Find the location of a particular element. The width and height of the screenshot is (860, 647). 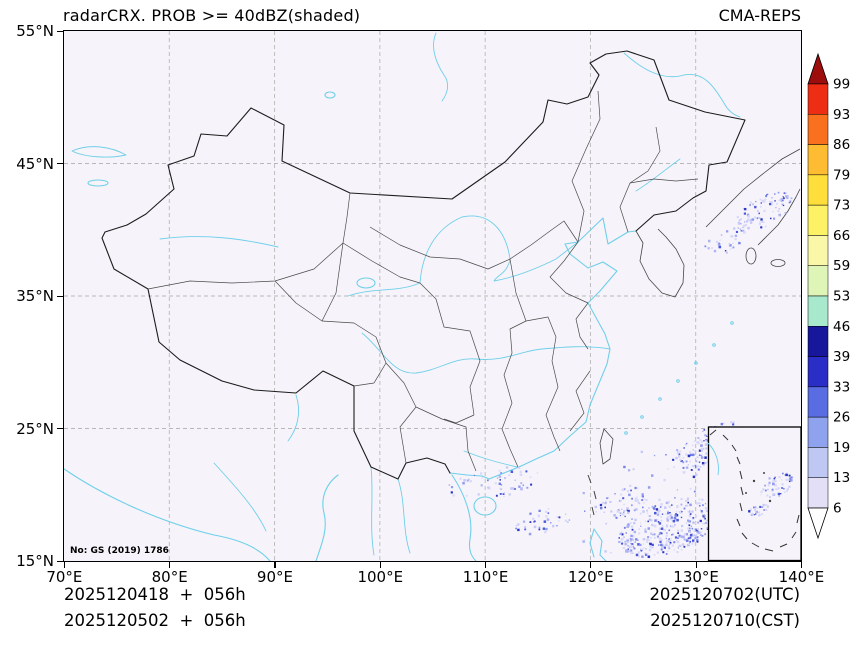

y-tick-label: 25°N is located at coordinates (35, 428).